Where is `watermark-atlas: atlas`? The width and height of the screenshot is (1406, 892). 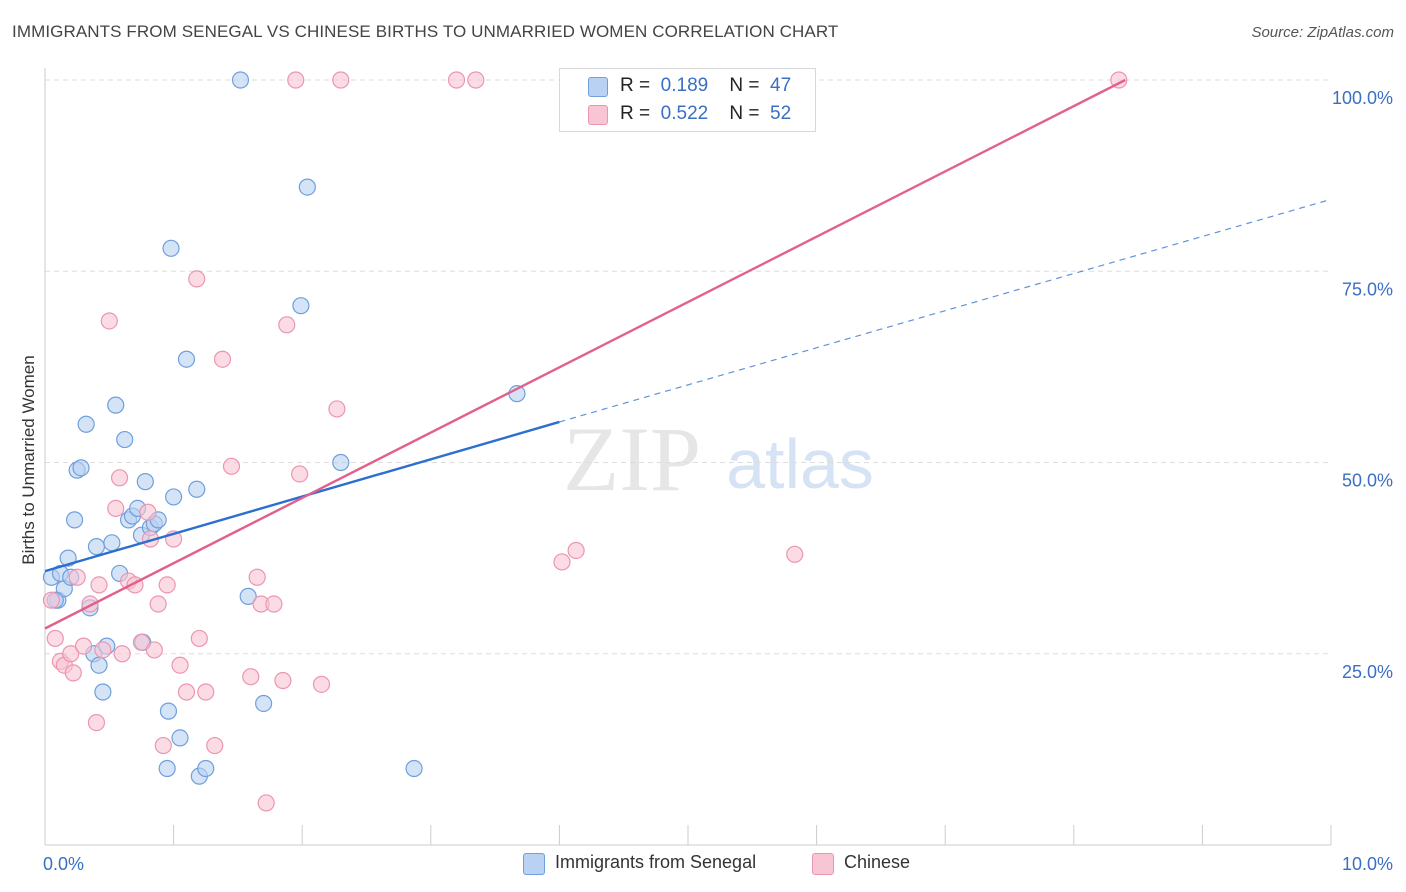
watermark-atlas: atlas is located at coordinates (800, 464).